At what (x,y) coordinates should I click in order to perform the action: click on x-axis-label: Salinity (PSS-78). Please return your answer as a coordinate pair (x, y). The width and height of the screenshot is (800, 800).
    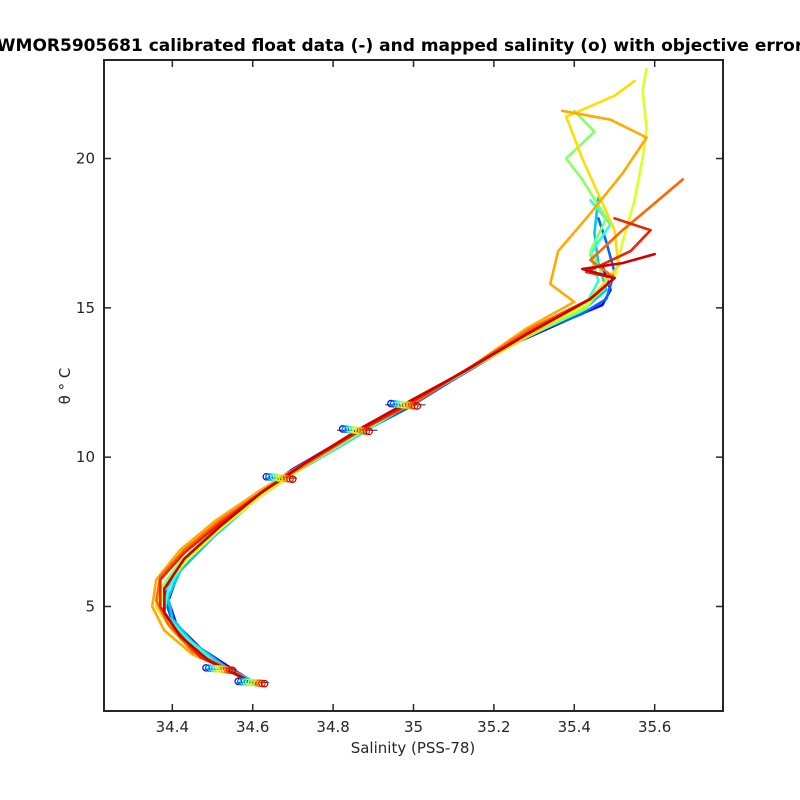
    Looking at the image, I should click on (413, 748).